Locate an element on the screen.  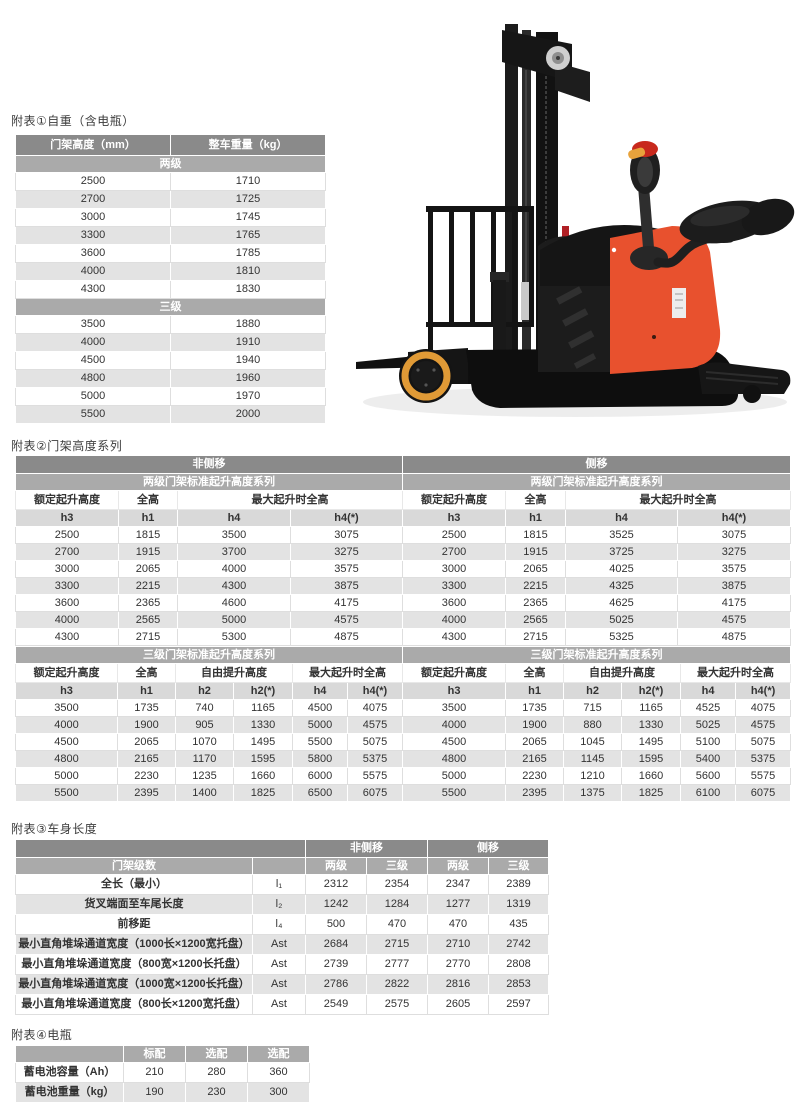
table-cell: 4575 is located at coordinates (763, 725).